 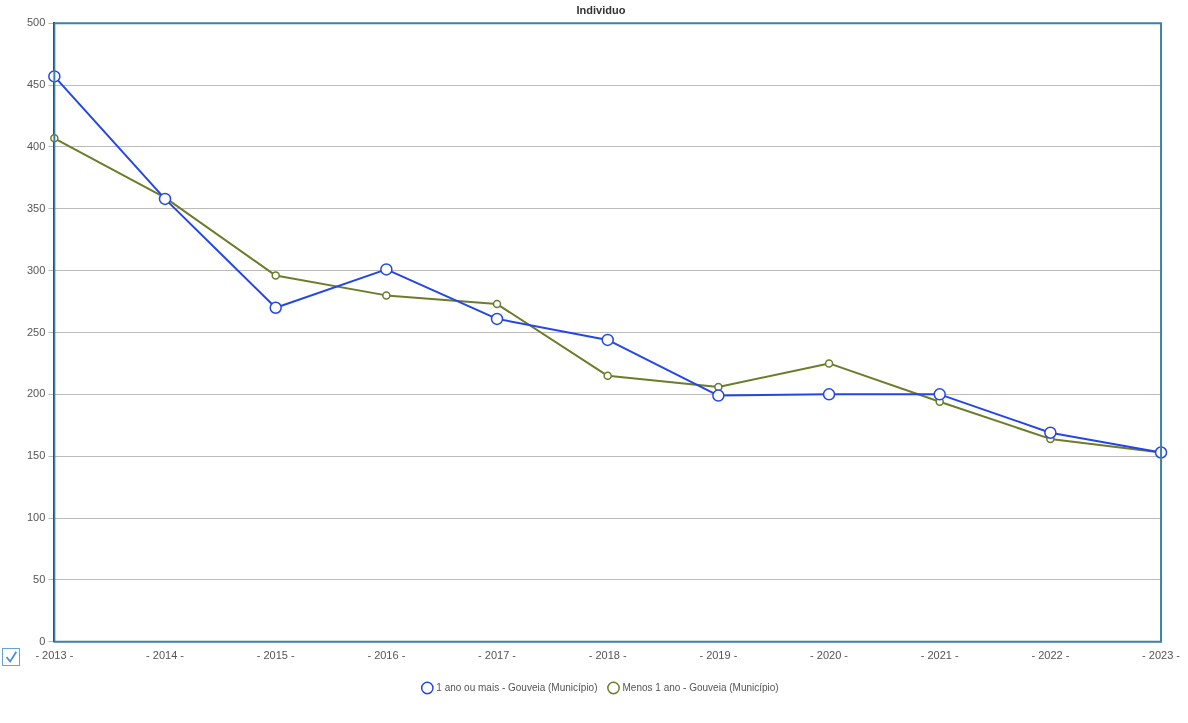 I want to click on x-tick-label: - 2020 -, so click(x=829, y=655).